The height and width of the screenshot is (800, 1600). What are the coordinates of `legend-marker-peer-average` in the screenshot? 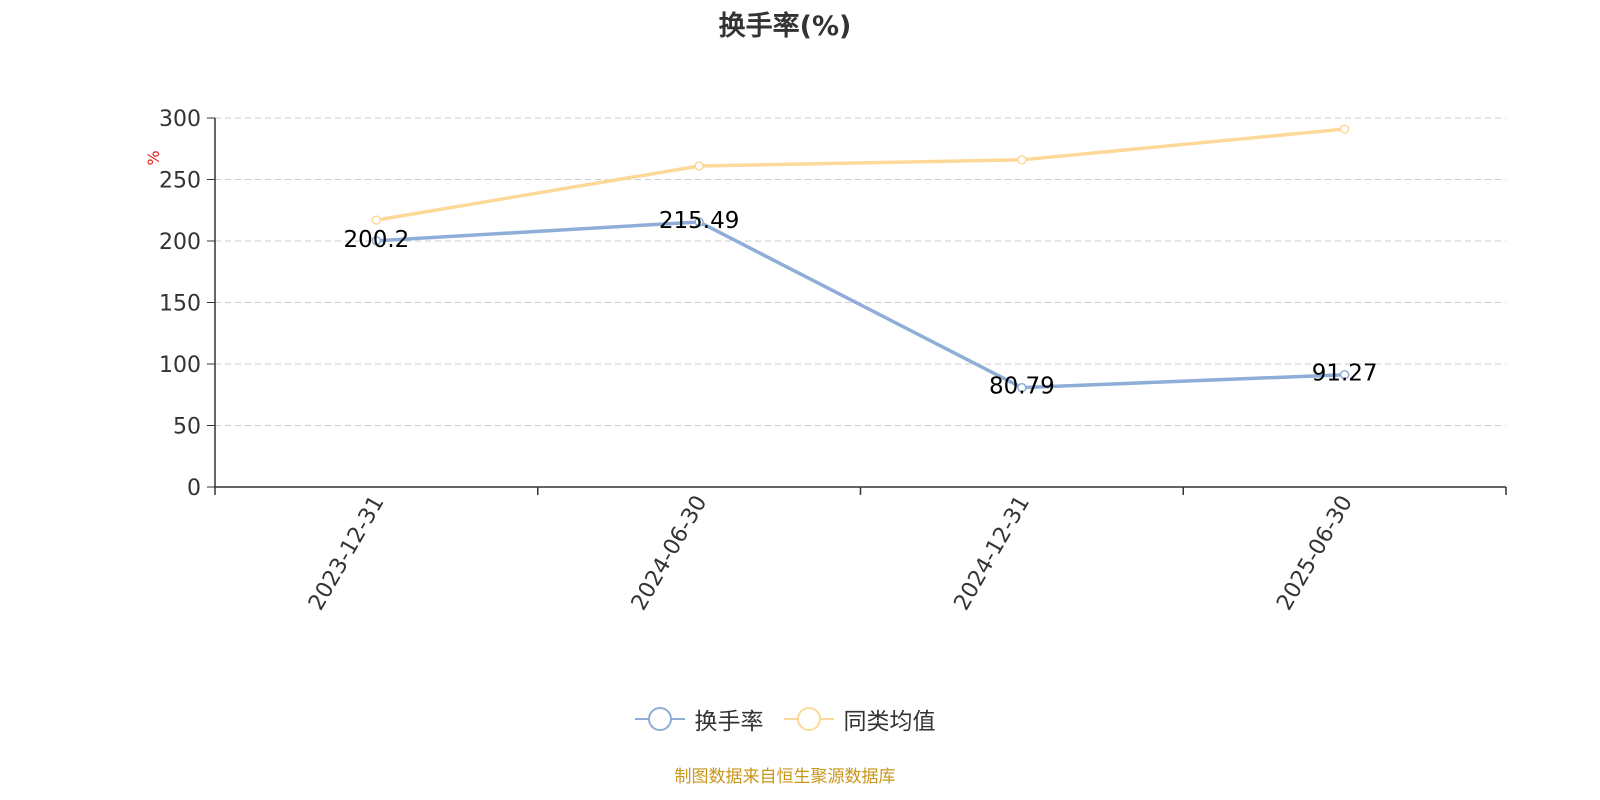 It's located at (808, 719).